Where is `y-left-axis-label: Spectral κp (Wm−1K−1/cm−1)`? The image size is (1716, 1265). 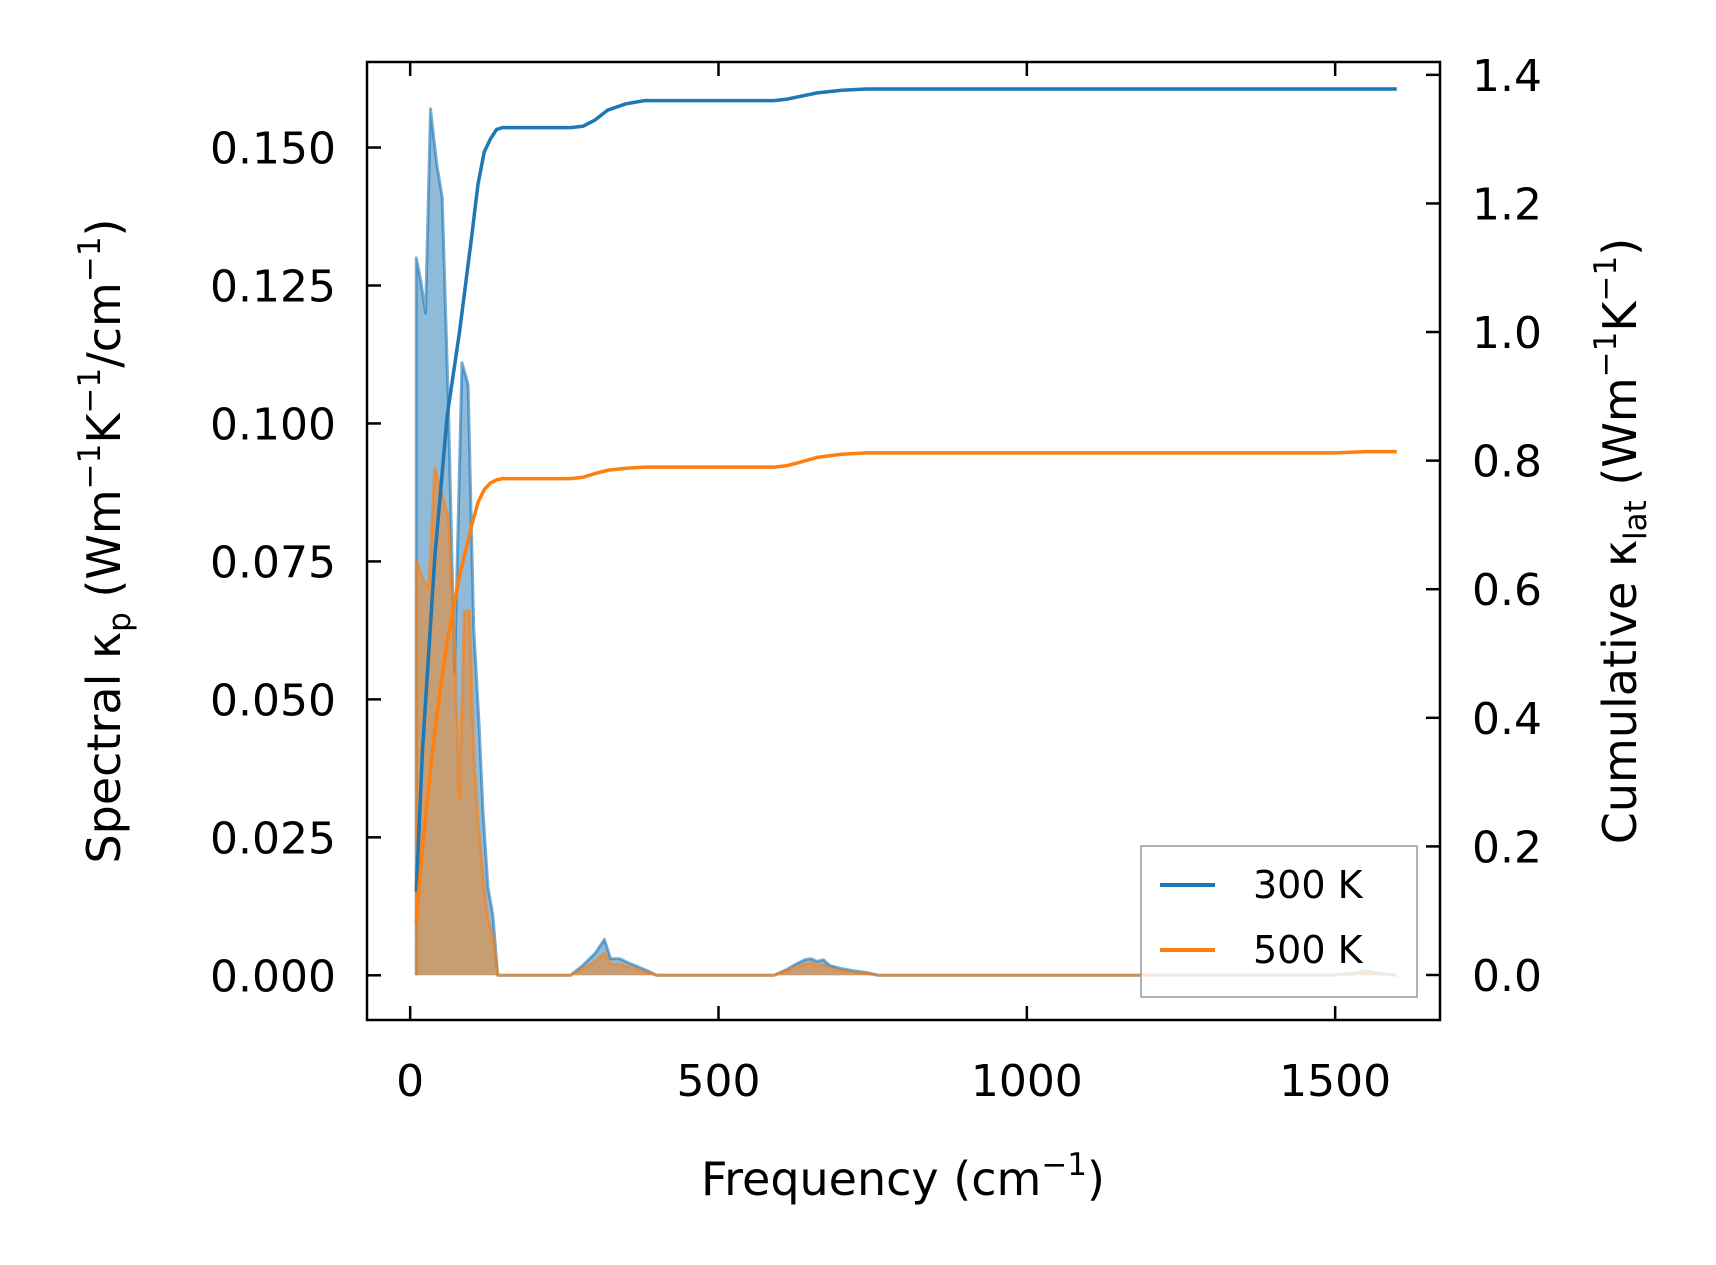
y-left-axis-label: Spectral κp (Wm−1K−1/cm−1) is located at coordinates (105, 540).